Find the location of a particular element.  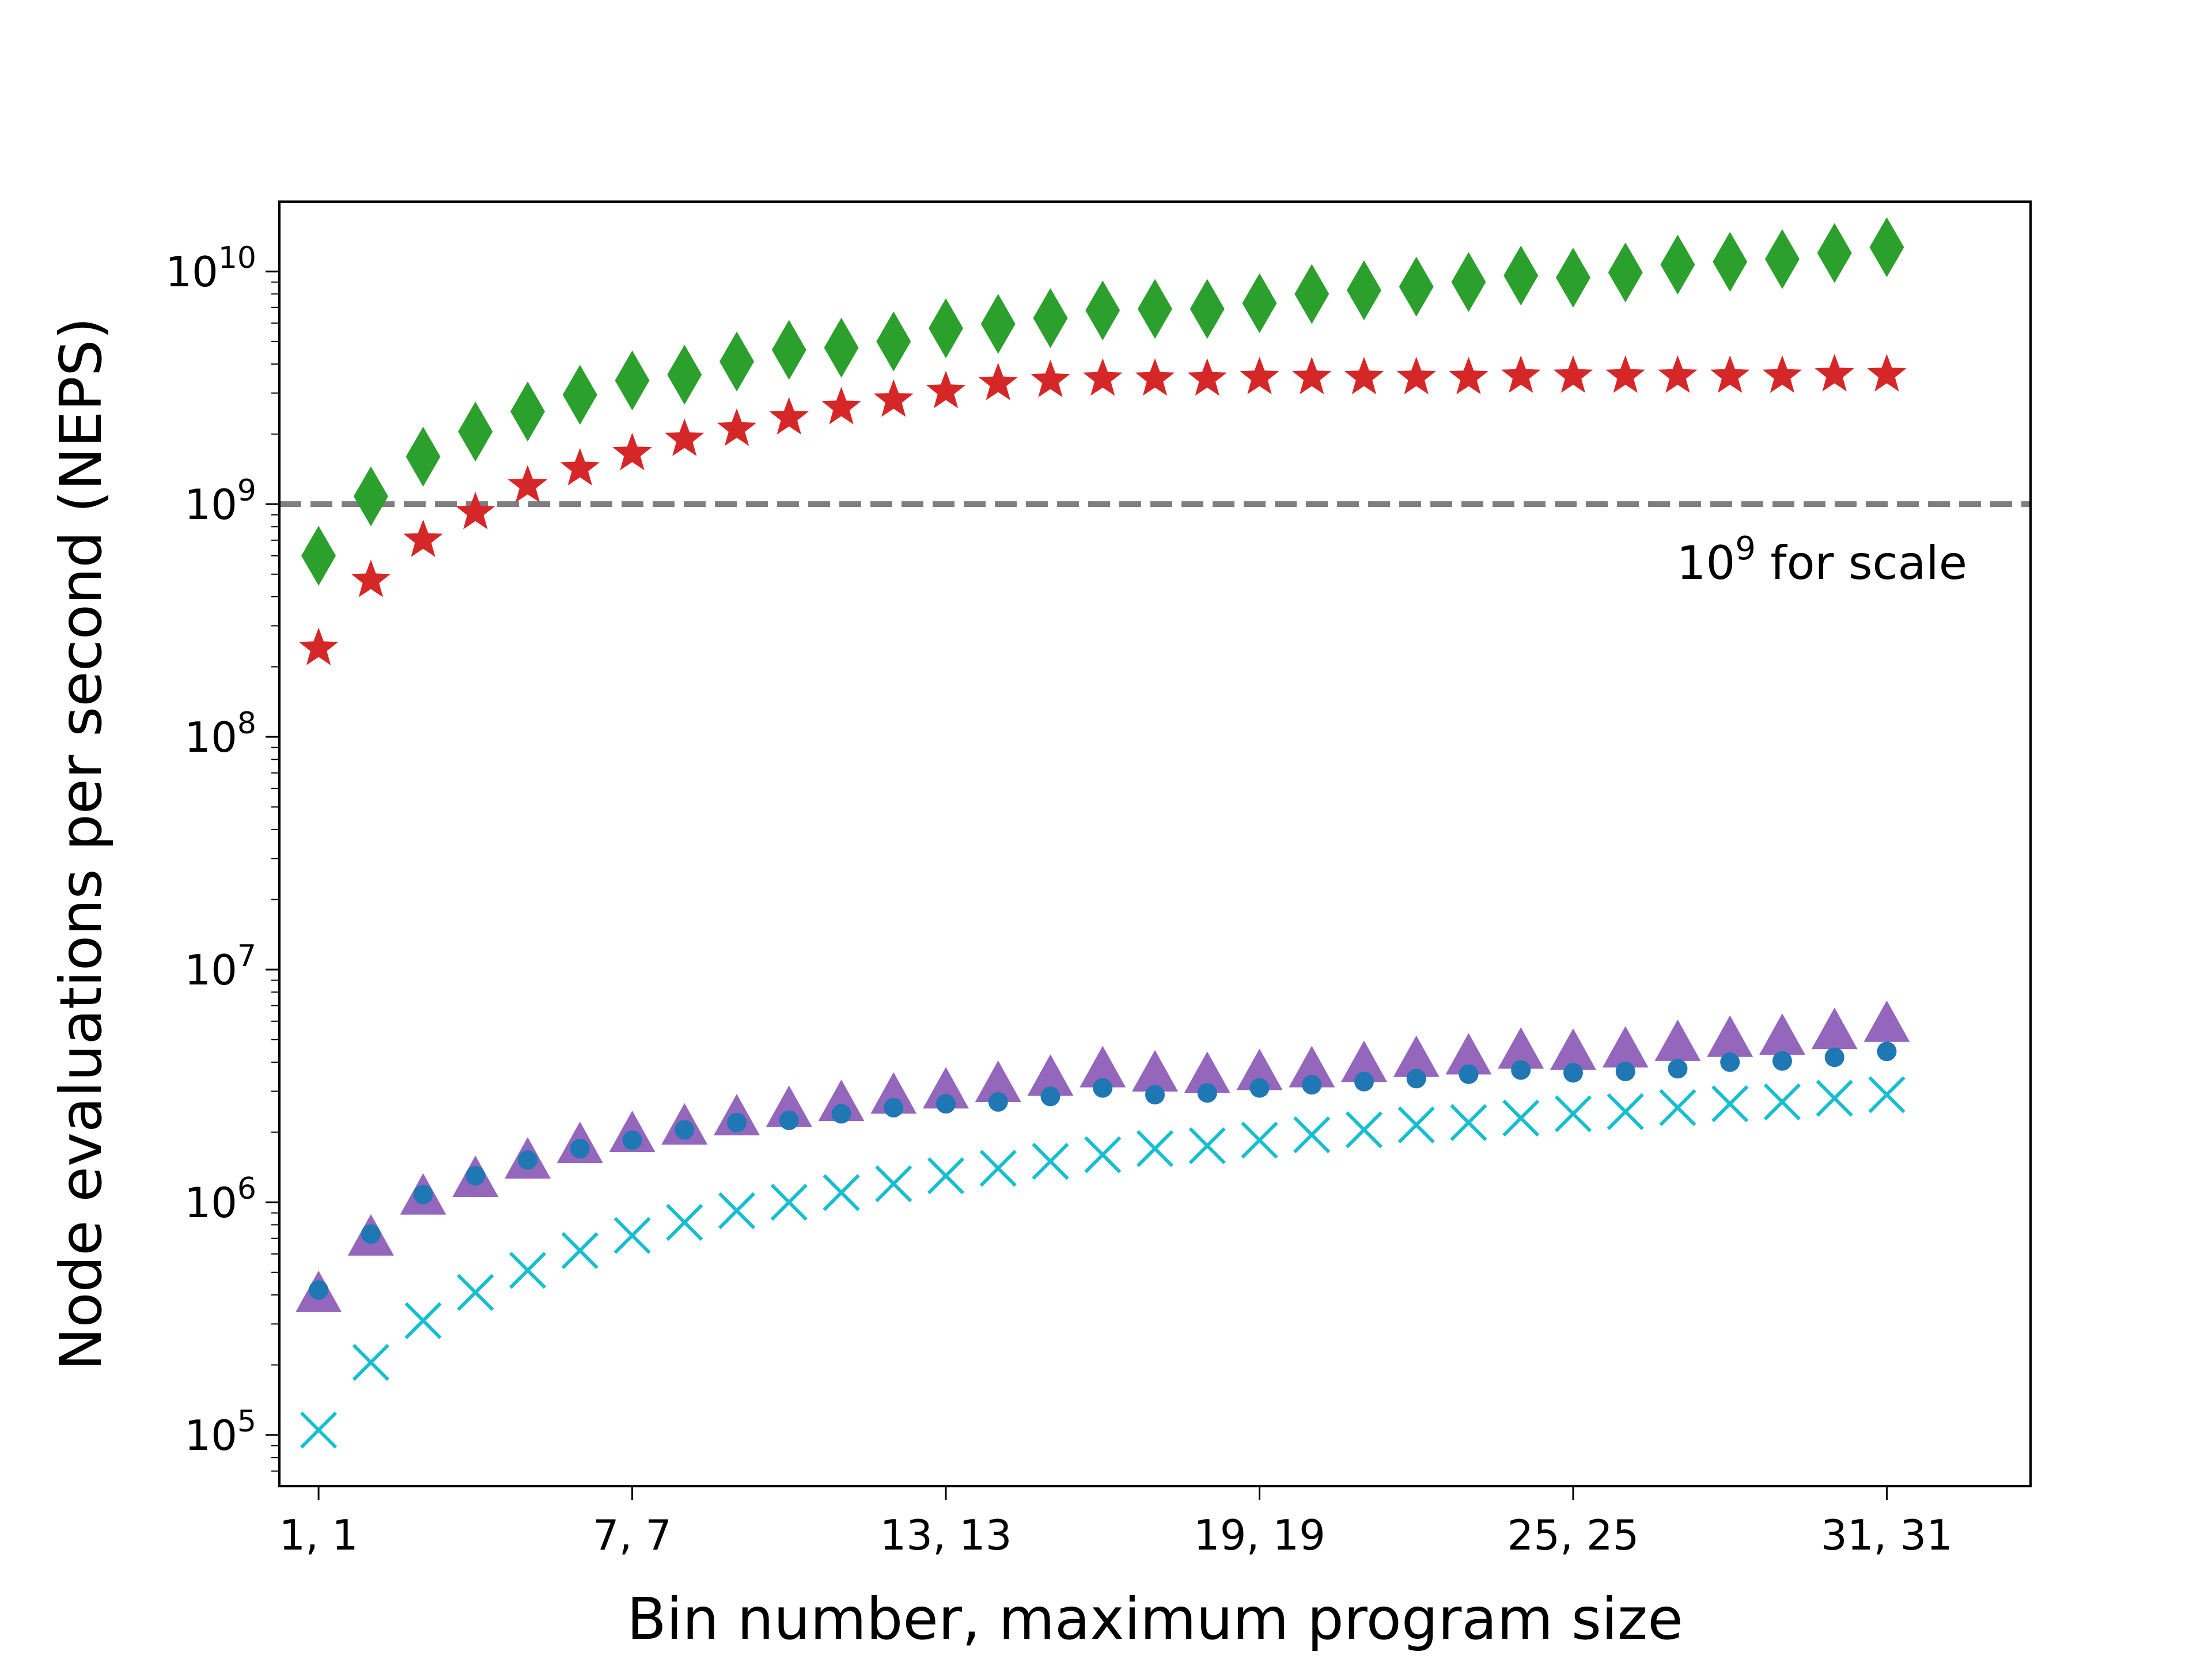

y-tick-label: 10⁶ is located at coordinates (220, 1199).